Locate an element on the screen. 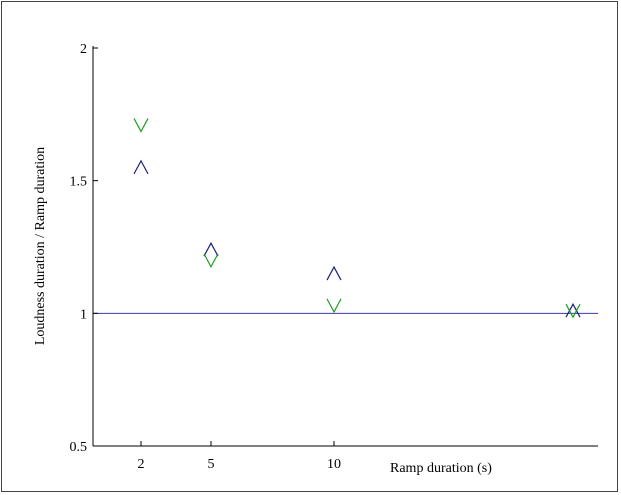 The width and height of the screenshot is (621, 495). y-tick-label: 2 is located at coordinates (83, 49).